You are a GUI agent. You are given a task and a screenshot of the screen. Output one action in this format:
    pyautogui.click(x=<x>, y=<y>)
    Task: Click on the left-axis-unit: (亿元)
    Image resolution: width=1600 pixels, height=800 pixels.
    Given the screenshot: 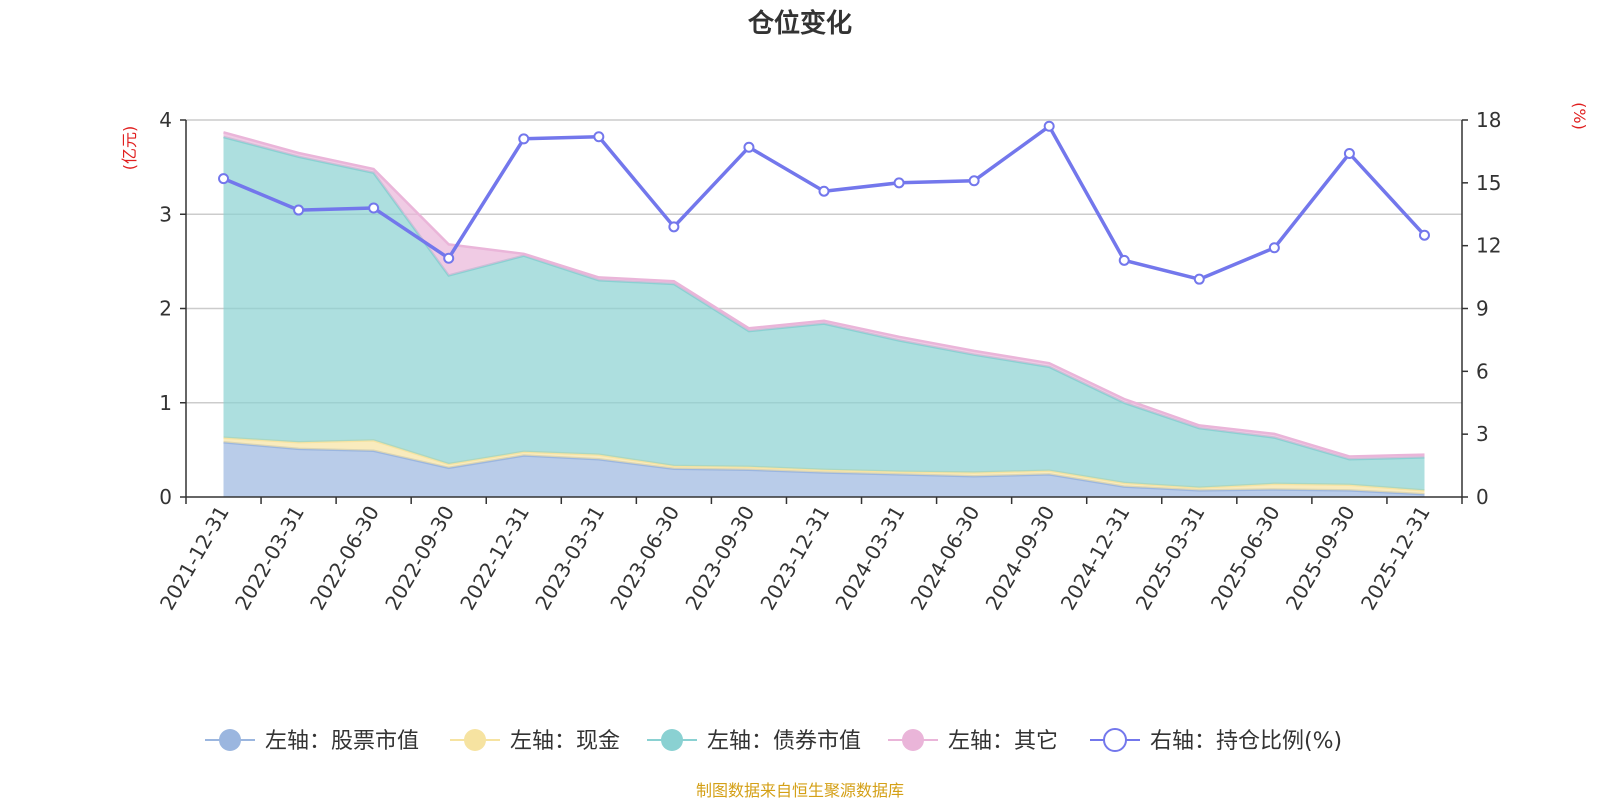 What is the action you would take?
    pyautogui.click(x=129, y=148)
    